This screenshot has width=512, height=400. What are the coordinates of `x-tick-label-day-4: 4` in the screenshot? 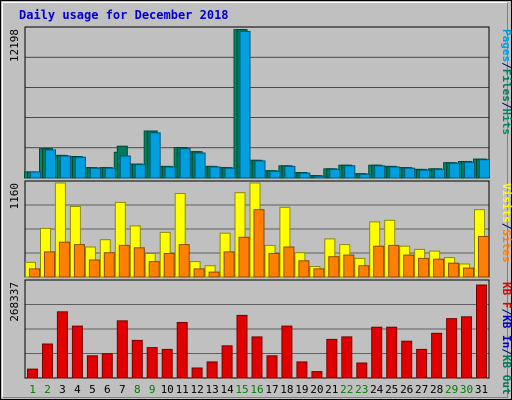 It's located at (77, 389).